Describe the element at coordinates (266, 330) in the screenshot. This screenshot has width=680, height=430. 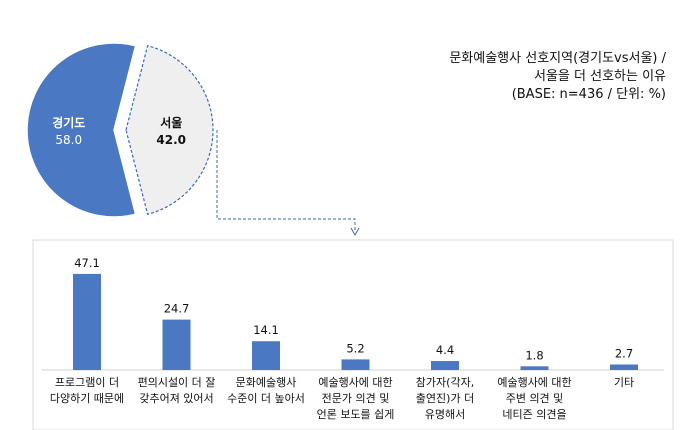
I see `bar-value-label: 14.1` at that location.